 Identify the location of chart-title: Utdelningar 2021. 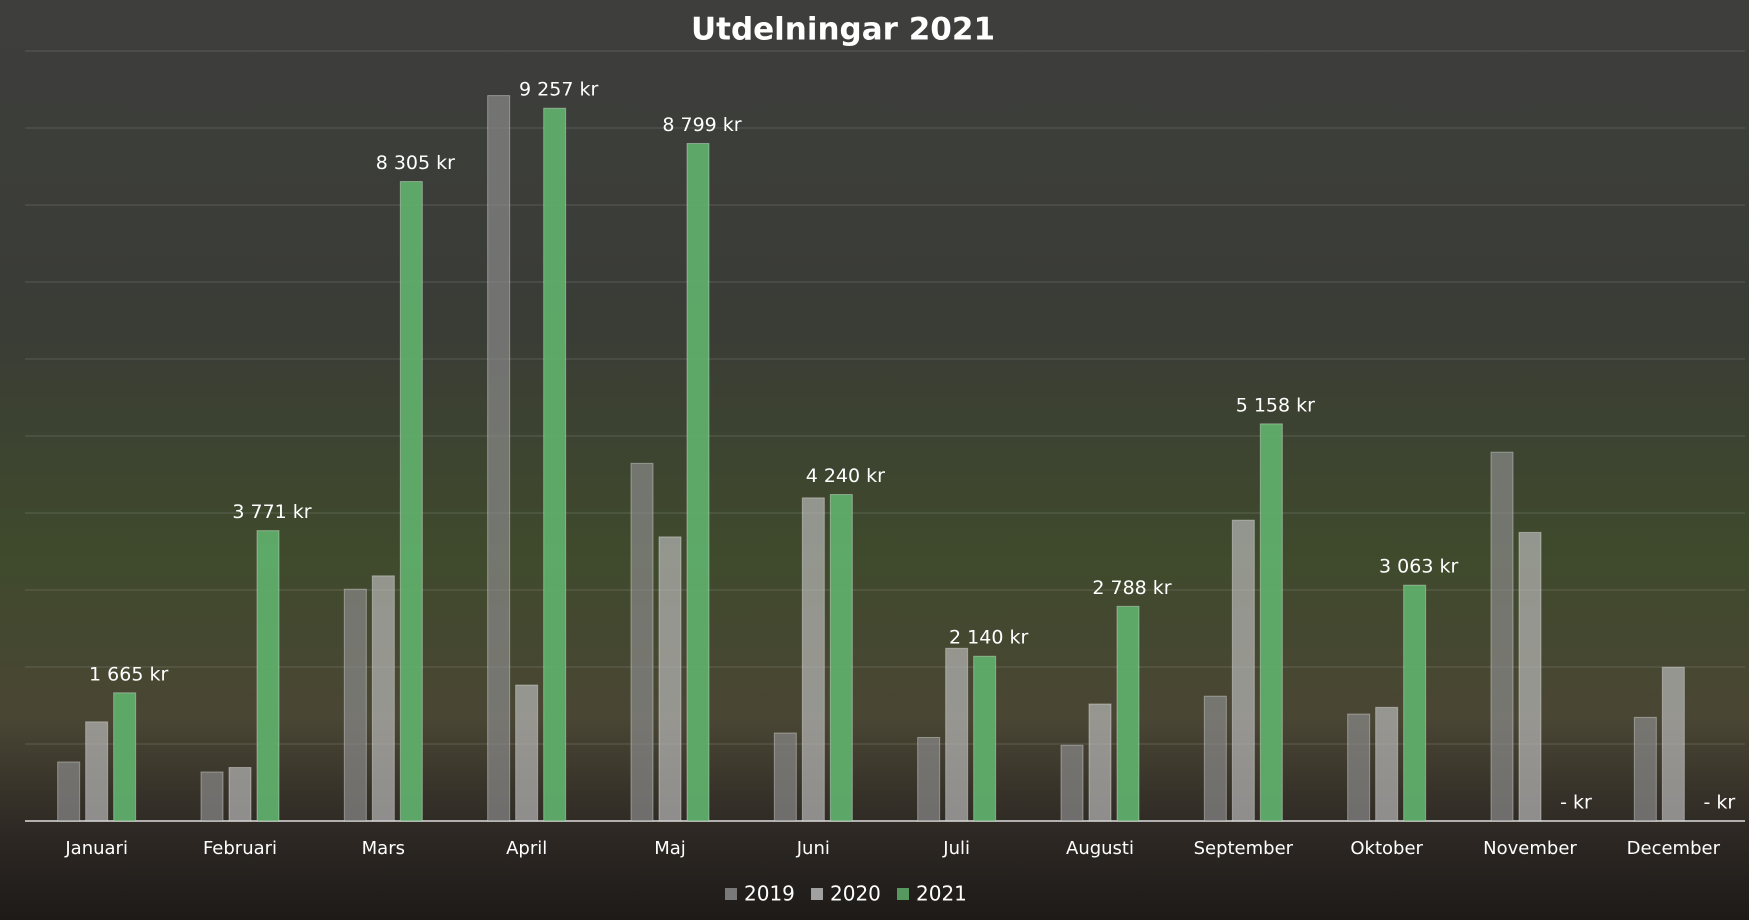
(843, 30).